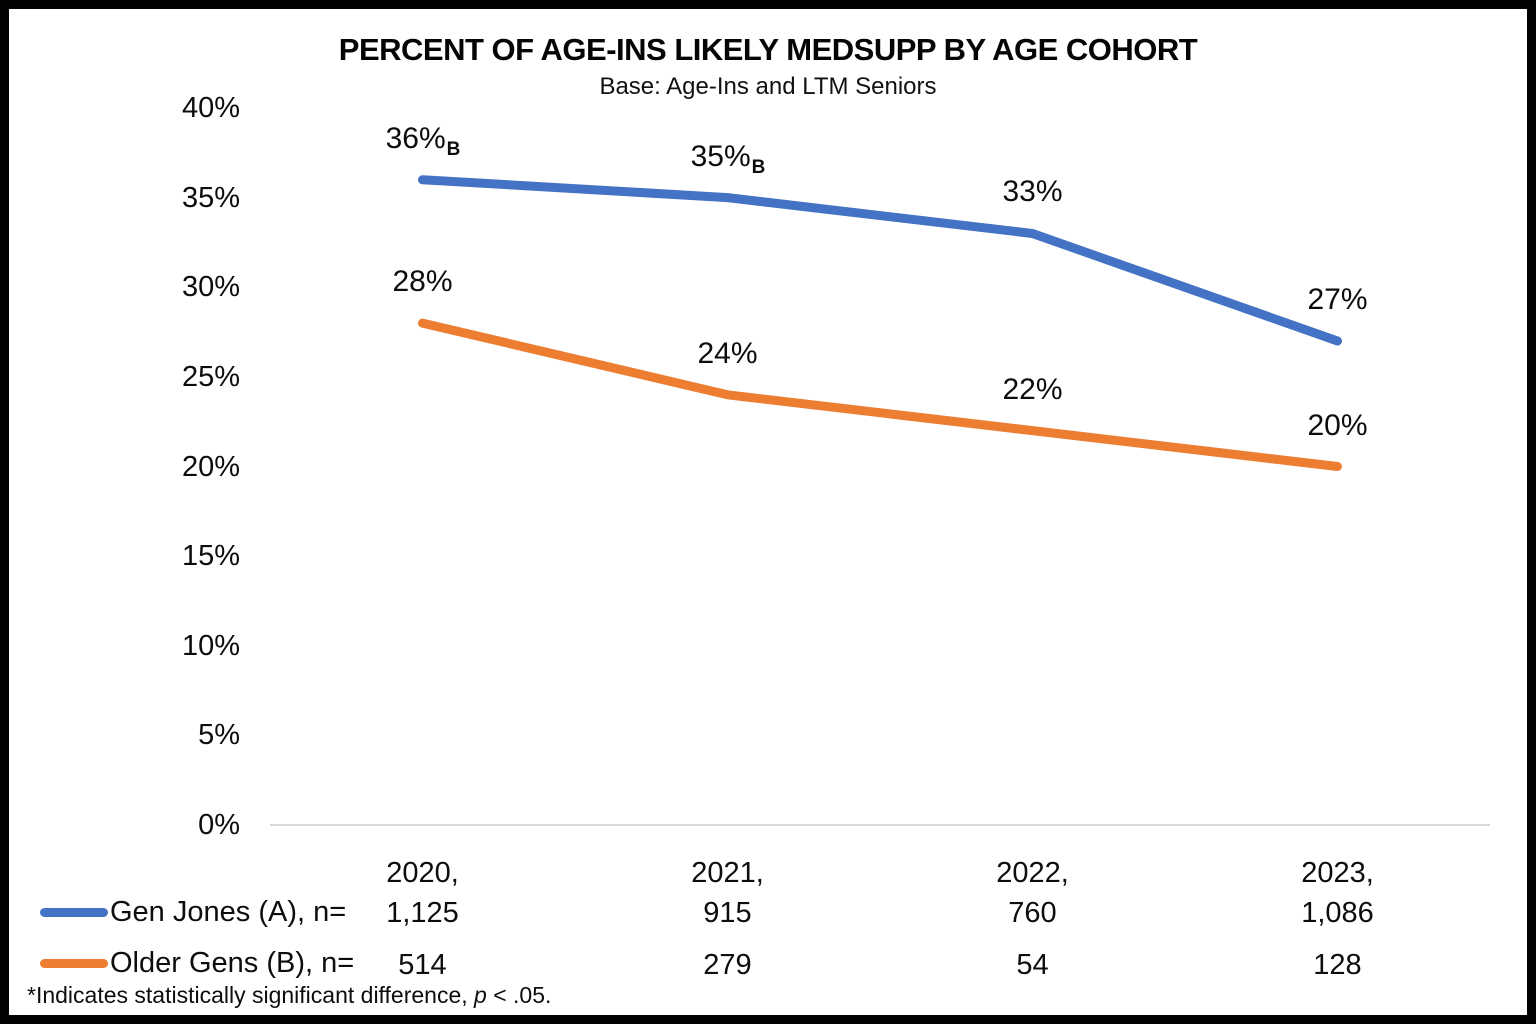 Image resolution: width=1536 pixels, height=1024 pixels. Describe the element at coordinates (232, 963) in the screenshot. I see `legend-label: Older Gens (B), n=` at that location.